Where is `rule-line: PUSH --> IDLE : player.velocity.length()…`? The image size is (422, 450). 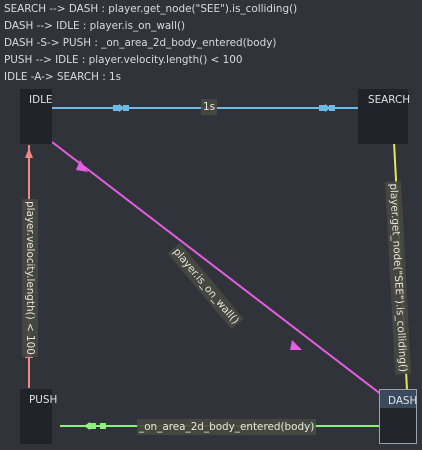
rule-line: PUSH --> IDLE : player.velocity.length()… is located at coordinates (123, 60).